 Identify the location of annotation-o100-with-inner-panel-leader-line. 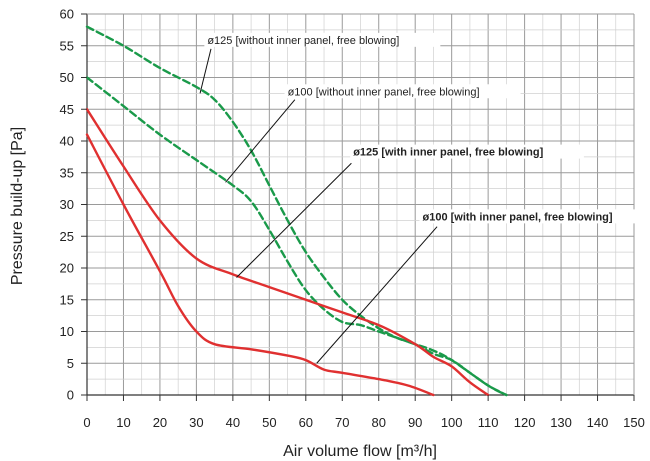
(377, 295).